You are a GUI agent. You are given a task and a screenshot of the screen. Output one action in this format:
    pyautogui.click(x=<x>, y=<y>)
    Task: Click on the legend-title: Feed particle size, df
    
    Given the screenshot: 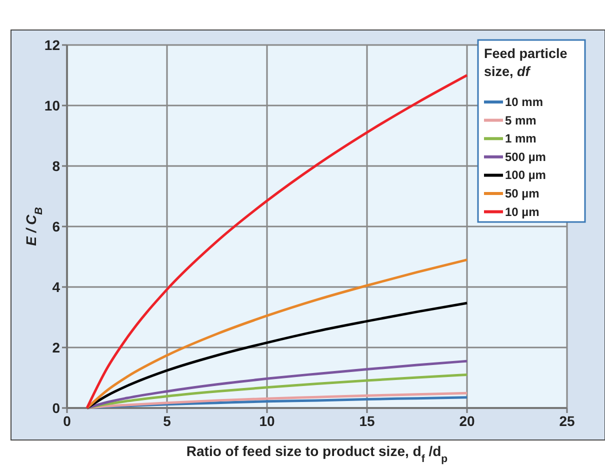 What is the action you would take?
    pyautogui.click(x=526, y=62)
    